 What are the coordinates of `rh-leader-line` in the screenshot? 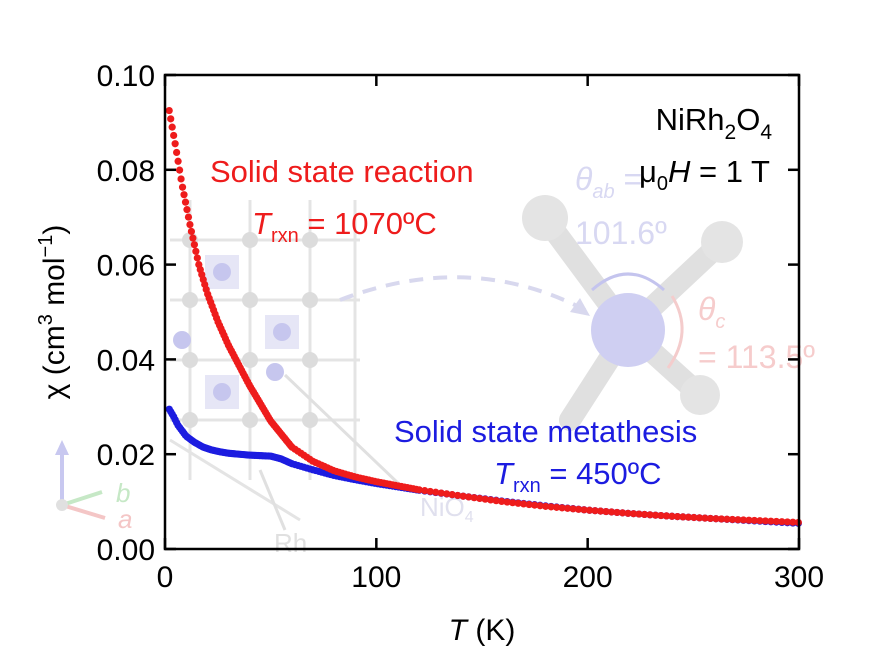 It's located at (272, 500).